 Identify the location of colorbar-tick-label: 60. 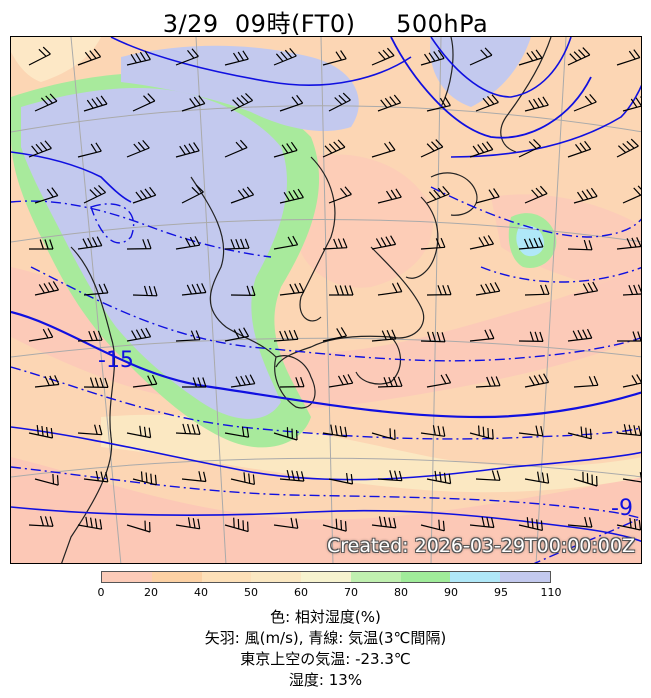
(301, 592).